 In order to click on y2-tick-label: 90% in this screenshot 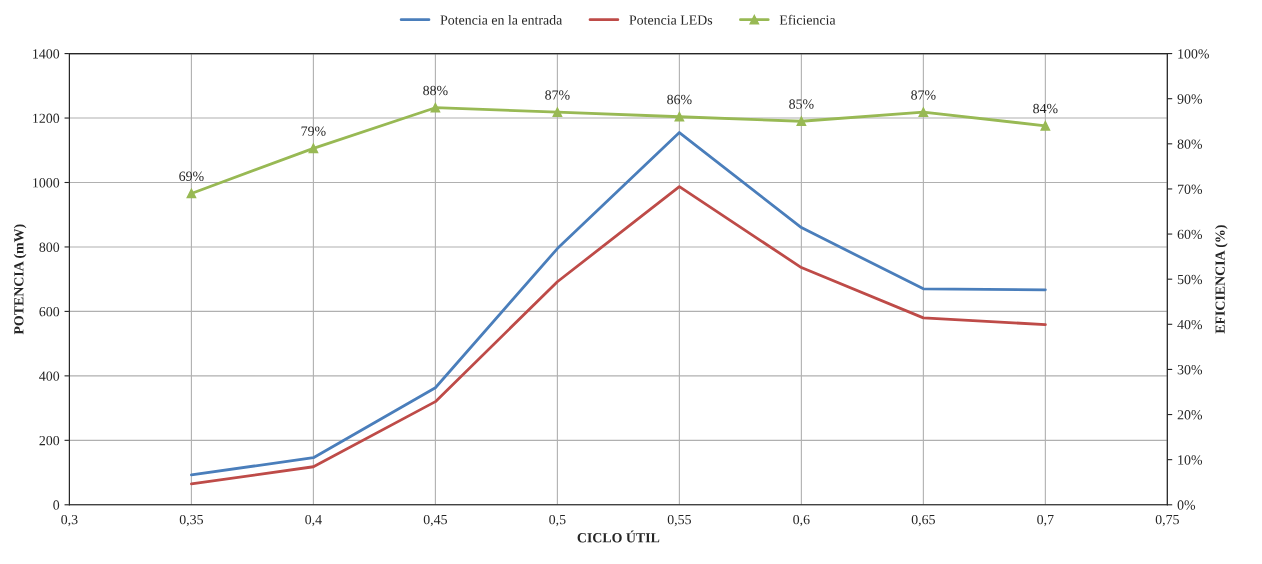, I will do `click(1190, 99)`.